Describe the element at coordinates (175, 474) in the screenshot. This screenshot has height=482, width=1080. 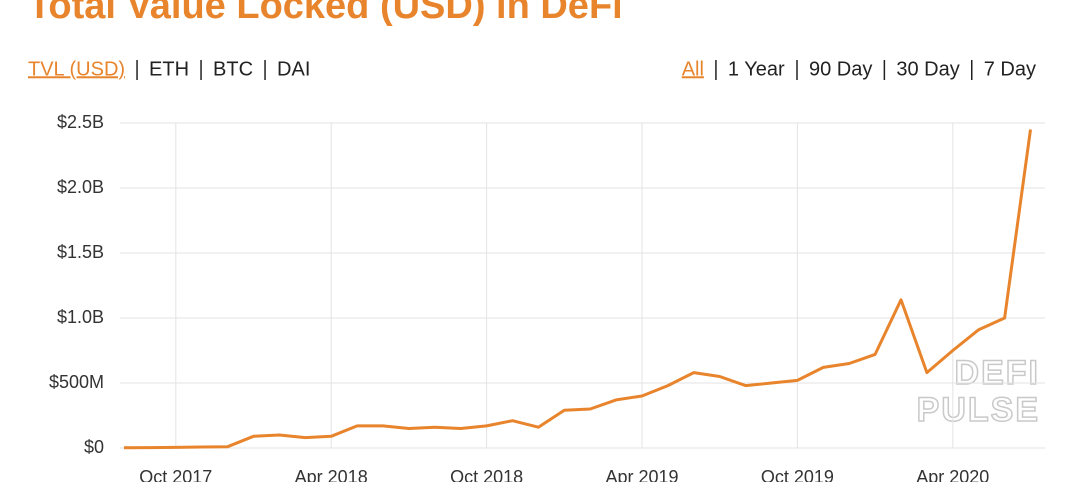
I see `x-tick-label: Oct 2017` at that location.